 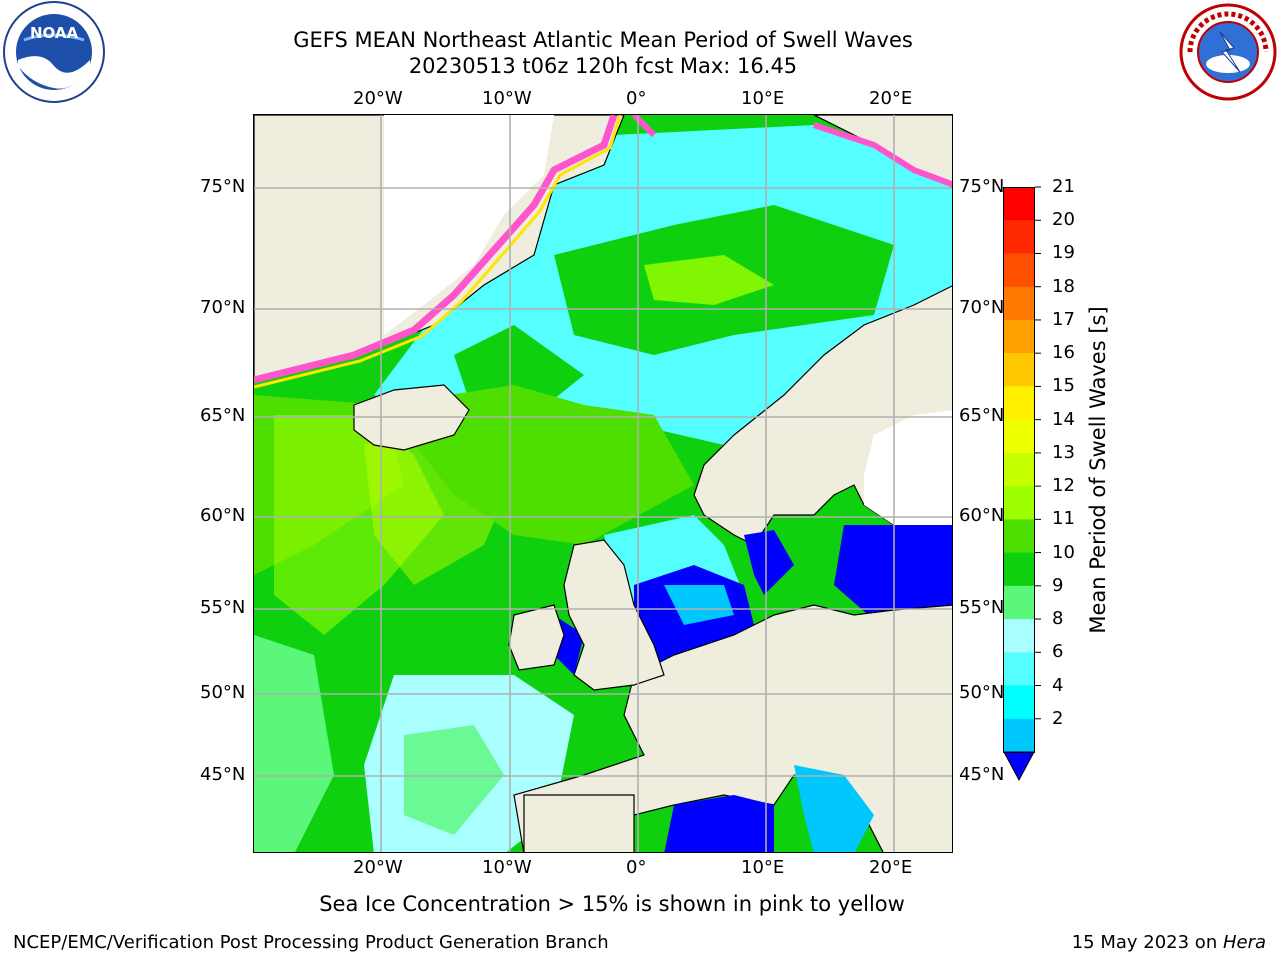 I want to click on nws-logo, so click(x=1228, y=54).